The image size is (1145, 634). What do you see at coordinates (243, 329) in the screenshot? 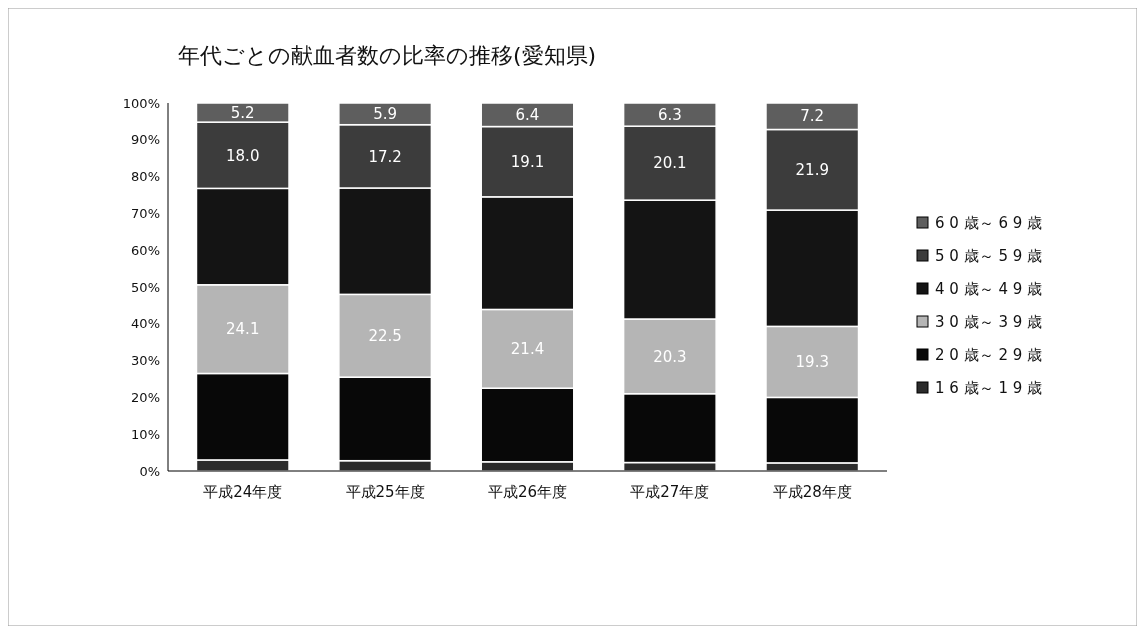
I see `data-label: 24.1` at bounding box center [243, 329].